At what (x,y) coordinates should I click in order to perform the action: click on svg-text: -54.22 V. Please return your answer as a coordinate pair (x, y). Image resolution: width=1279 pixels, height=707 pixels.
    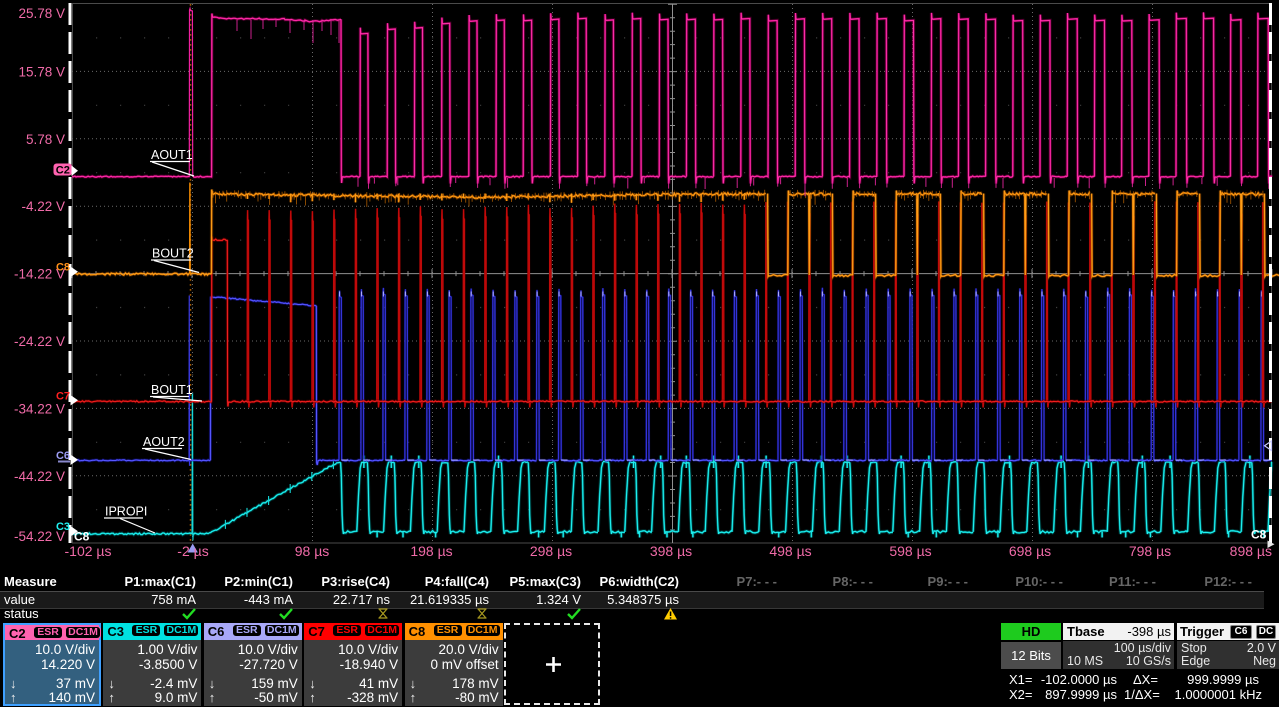
    Looking at the image, I should click on (39, 536).